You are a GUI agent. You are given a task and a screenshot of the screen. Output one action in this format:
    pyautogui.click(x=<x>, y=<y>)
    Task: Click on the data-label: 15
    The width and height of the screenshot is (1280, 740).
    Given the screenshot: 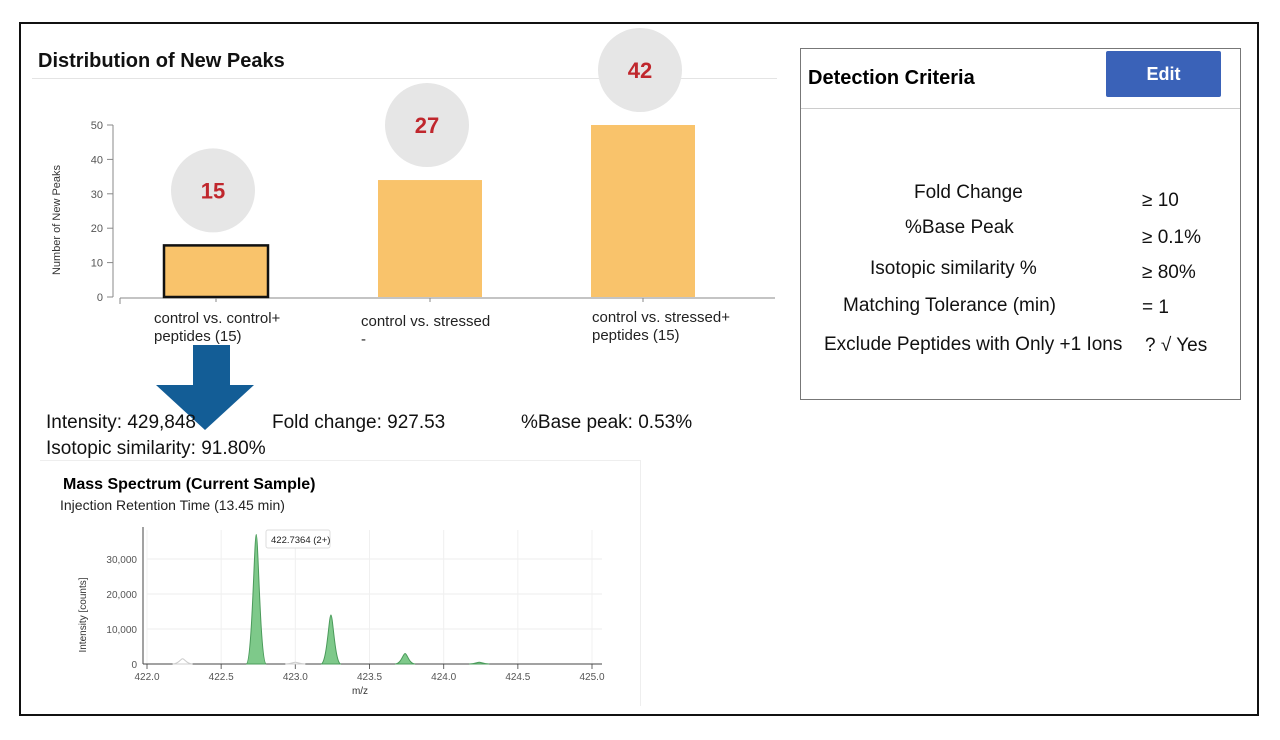 What is the action you would take?
    pyautogui.click(x=213, y=190)
    